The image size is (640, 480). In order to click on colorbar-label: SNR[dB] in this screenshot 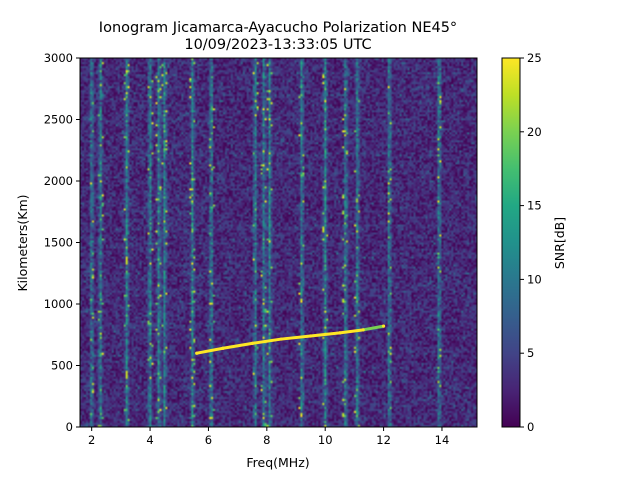, I will do `click(559, 243)`.